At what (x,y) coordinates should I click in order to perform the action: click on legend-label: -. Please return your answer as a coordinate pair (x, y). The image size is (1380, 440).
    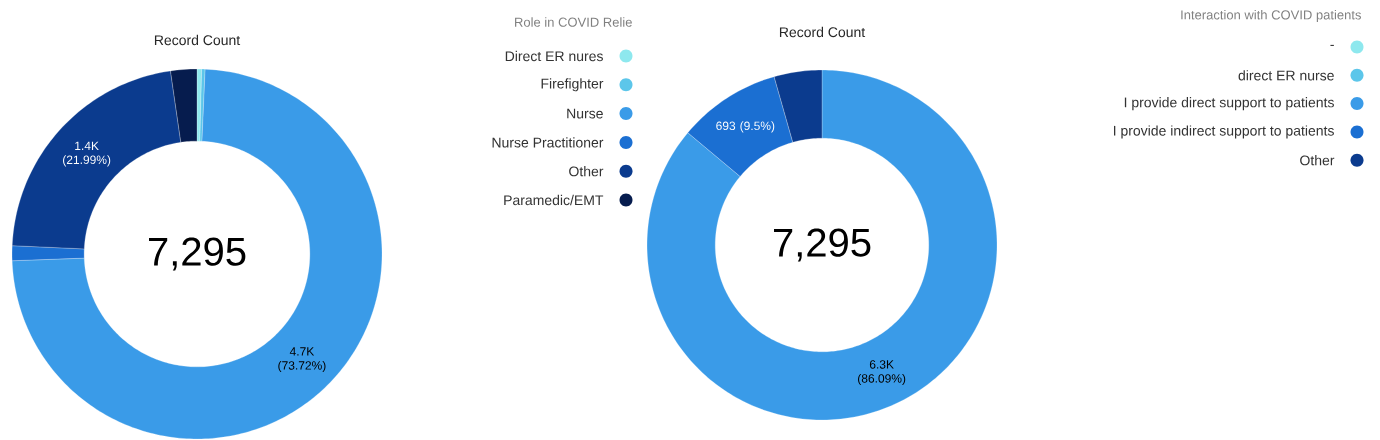
    Looking at the image, I should click on (1332, 45).